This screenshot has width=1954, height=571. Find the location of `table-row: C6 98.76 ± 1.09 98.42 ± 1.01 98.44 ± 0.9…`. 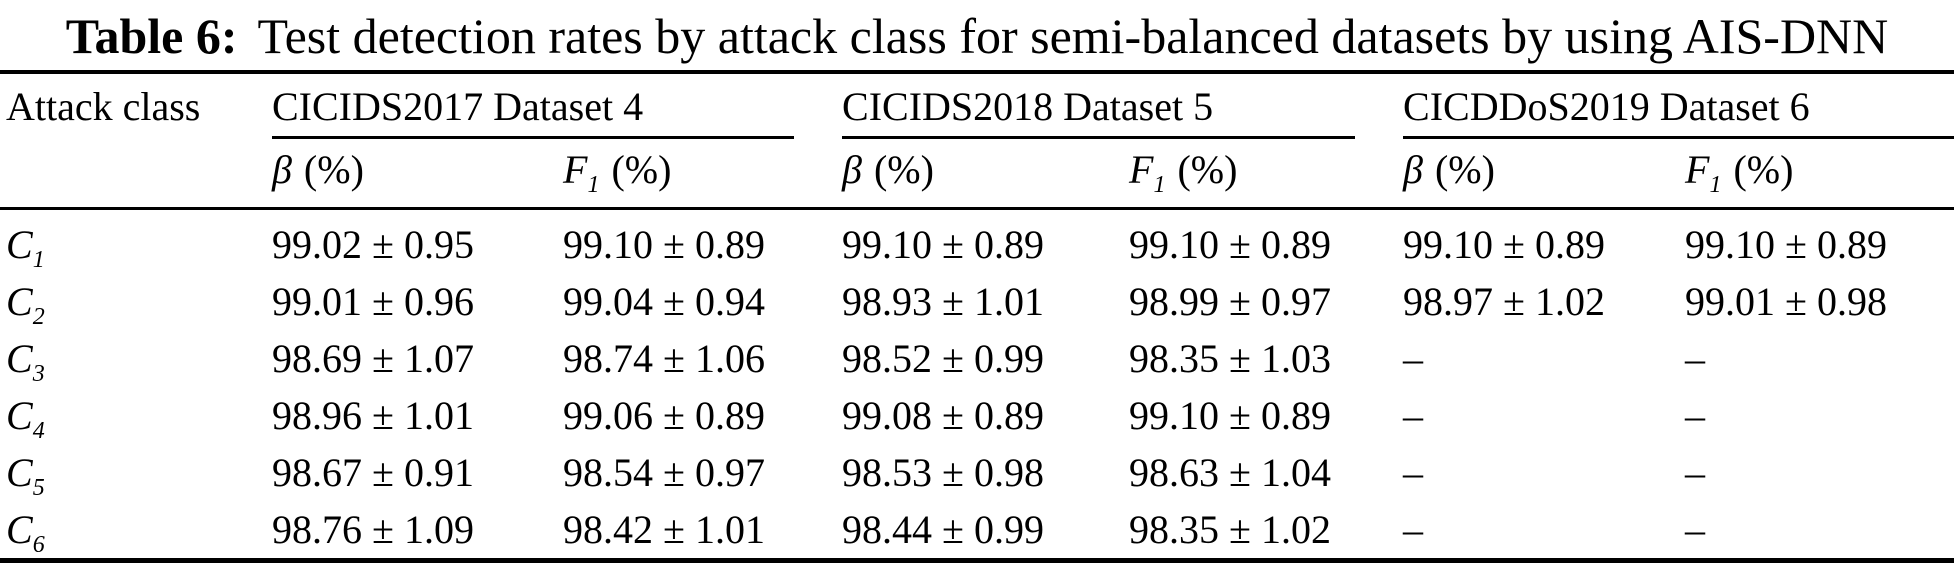

table-row: C6 98.76 ± 1.09 98.42 ± 1.01 98.44 ± 0.9… is located at coordinates (977, 531).